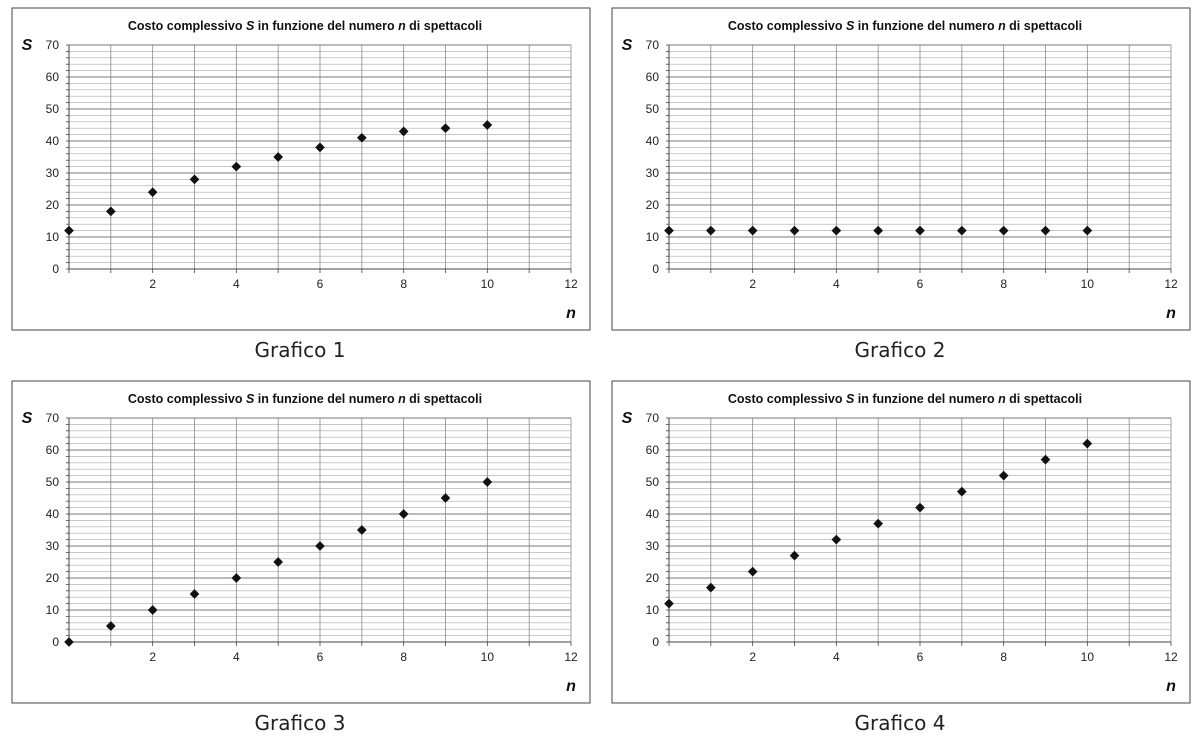 The height and width of the screenshot is (746, 1200). I want to click on chart-caption-1: Grafico 1, so click(300, 350).